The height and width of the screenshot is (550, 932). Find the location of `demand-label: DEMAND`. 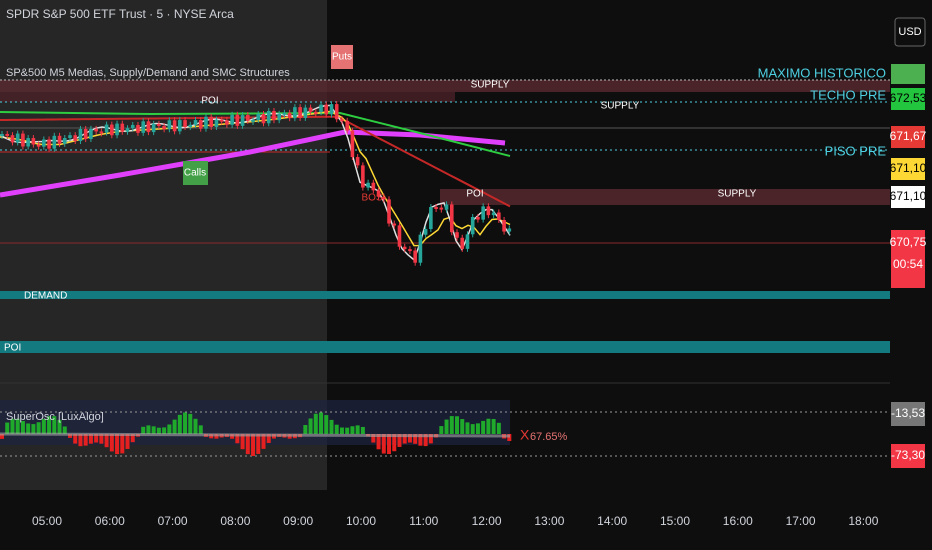

demand-label: DEMAND is located at coordinates (45, 296).